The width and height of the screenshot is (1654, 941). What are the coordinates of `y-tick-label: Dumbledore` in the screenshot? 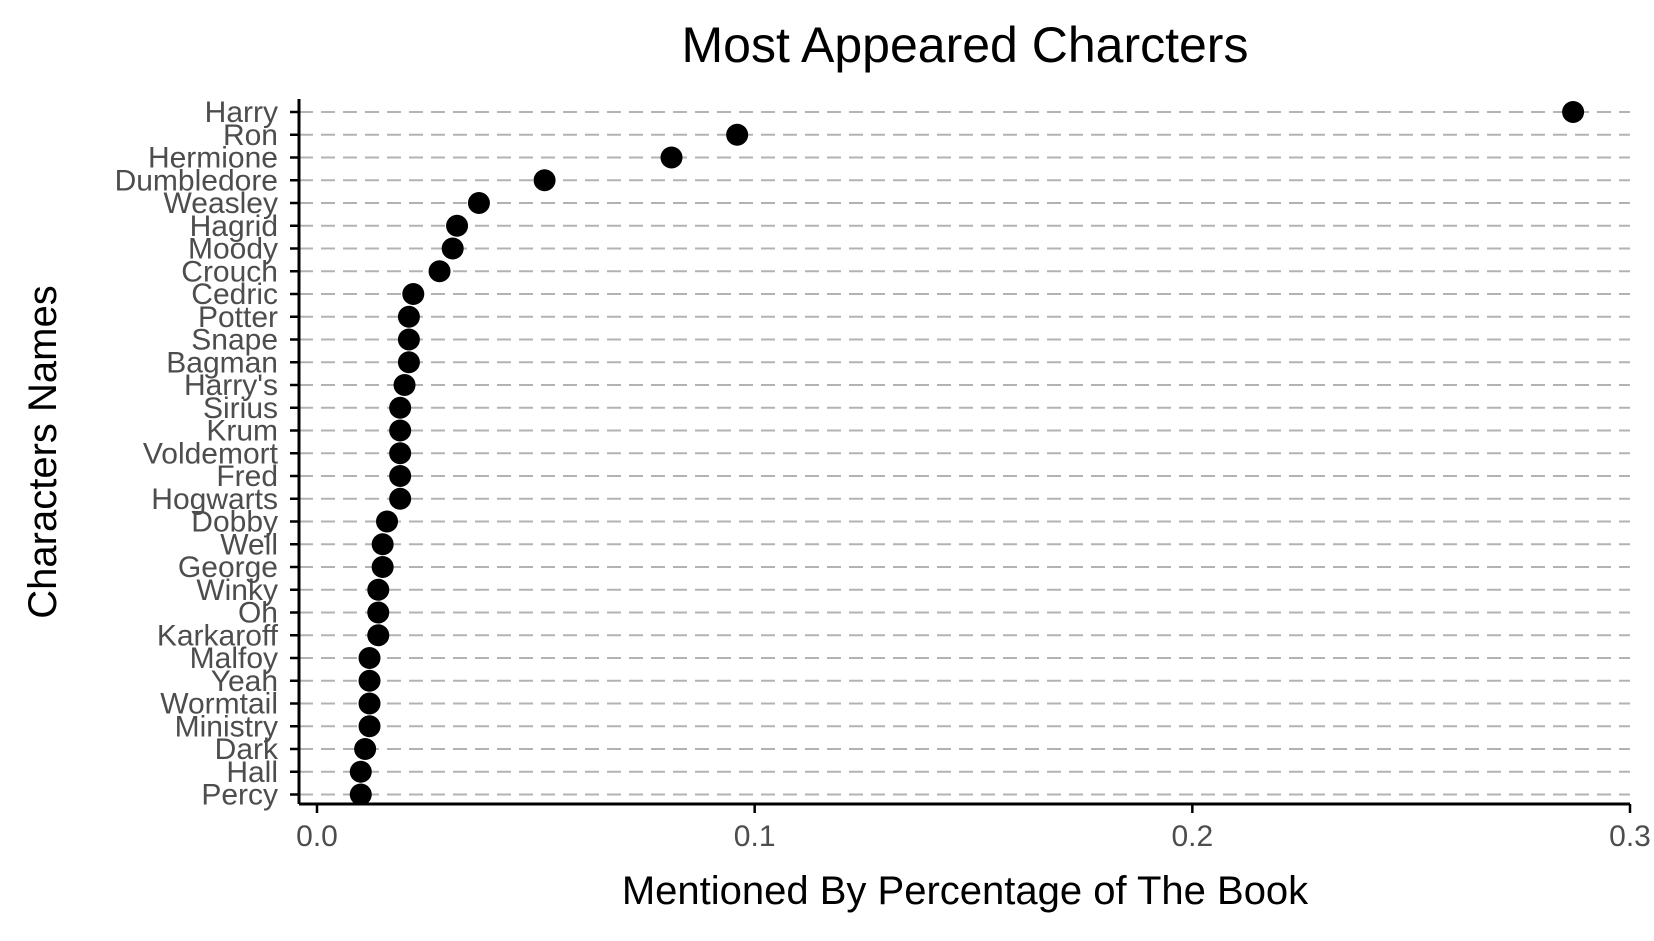 It's located at (196, 180).